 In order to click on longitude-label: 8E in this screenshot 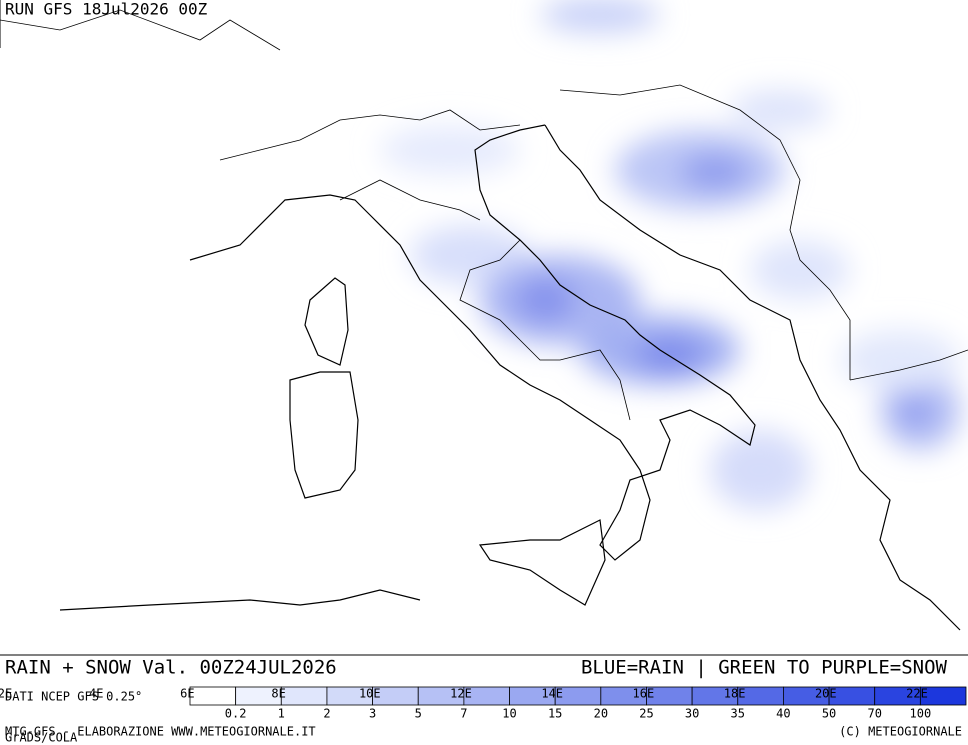, I will do `click(278, 694)`.